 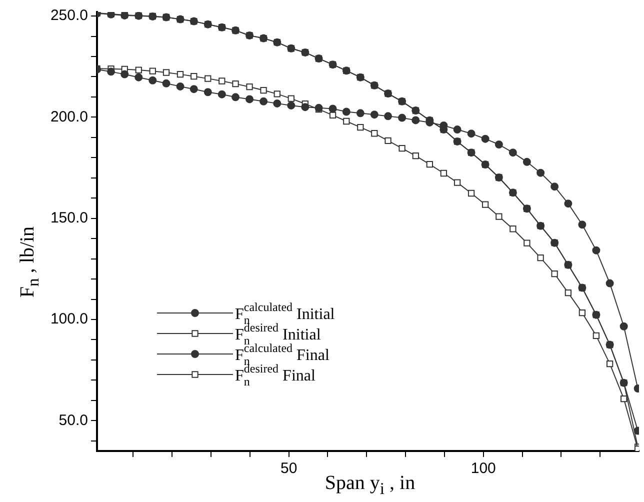 What do you see at coordinates (370, 485) in the screenshot?
I see `x-axis-title: Span y$_{i}$ , in` at bounding box center [370, 485].